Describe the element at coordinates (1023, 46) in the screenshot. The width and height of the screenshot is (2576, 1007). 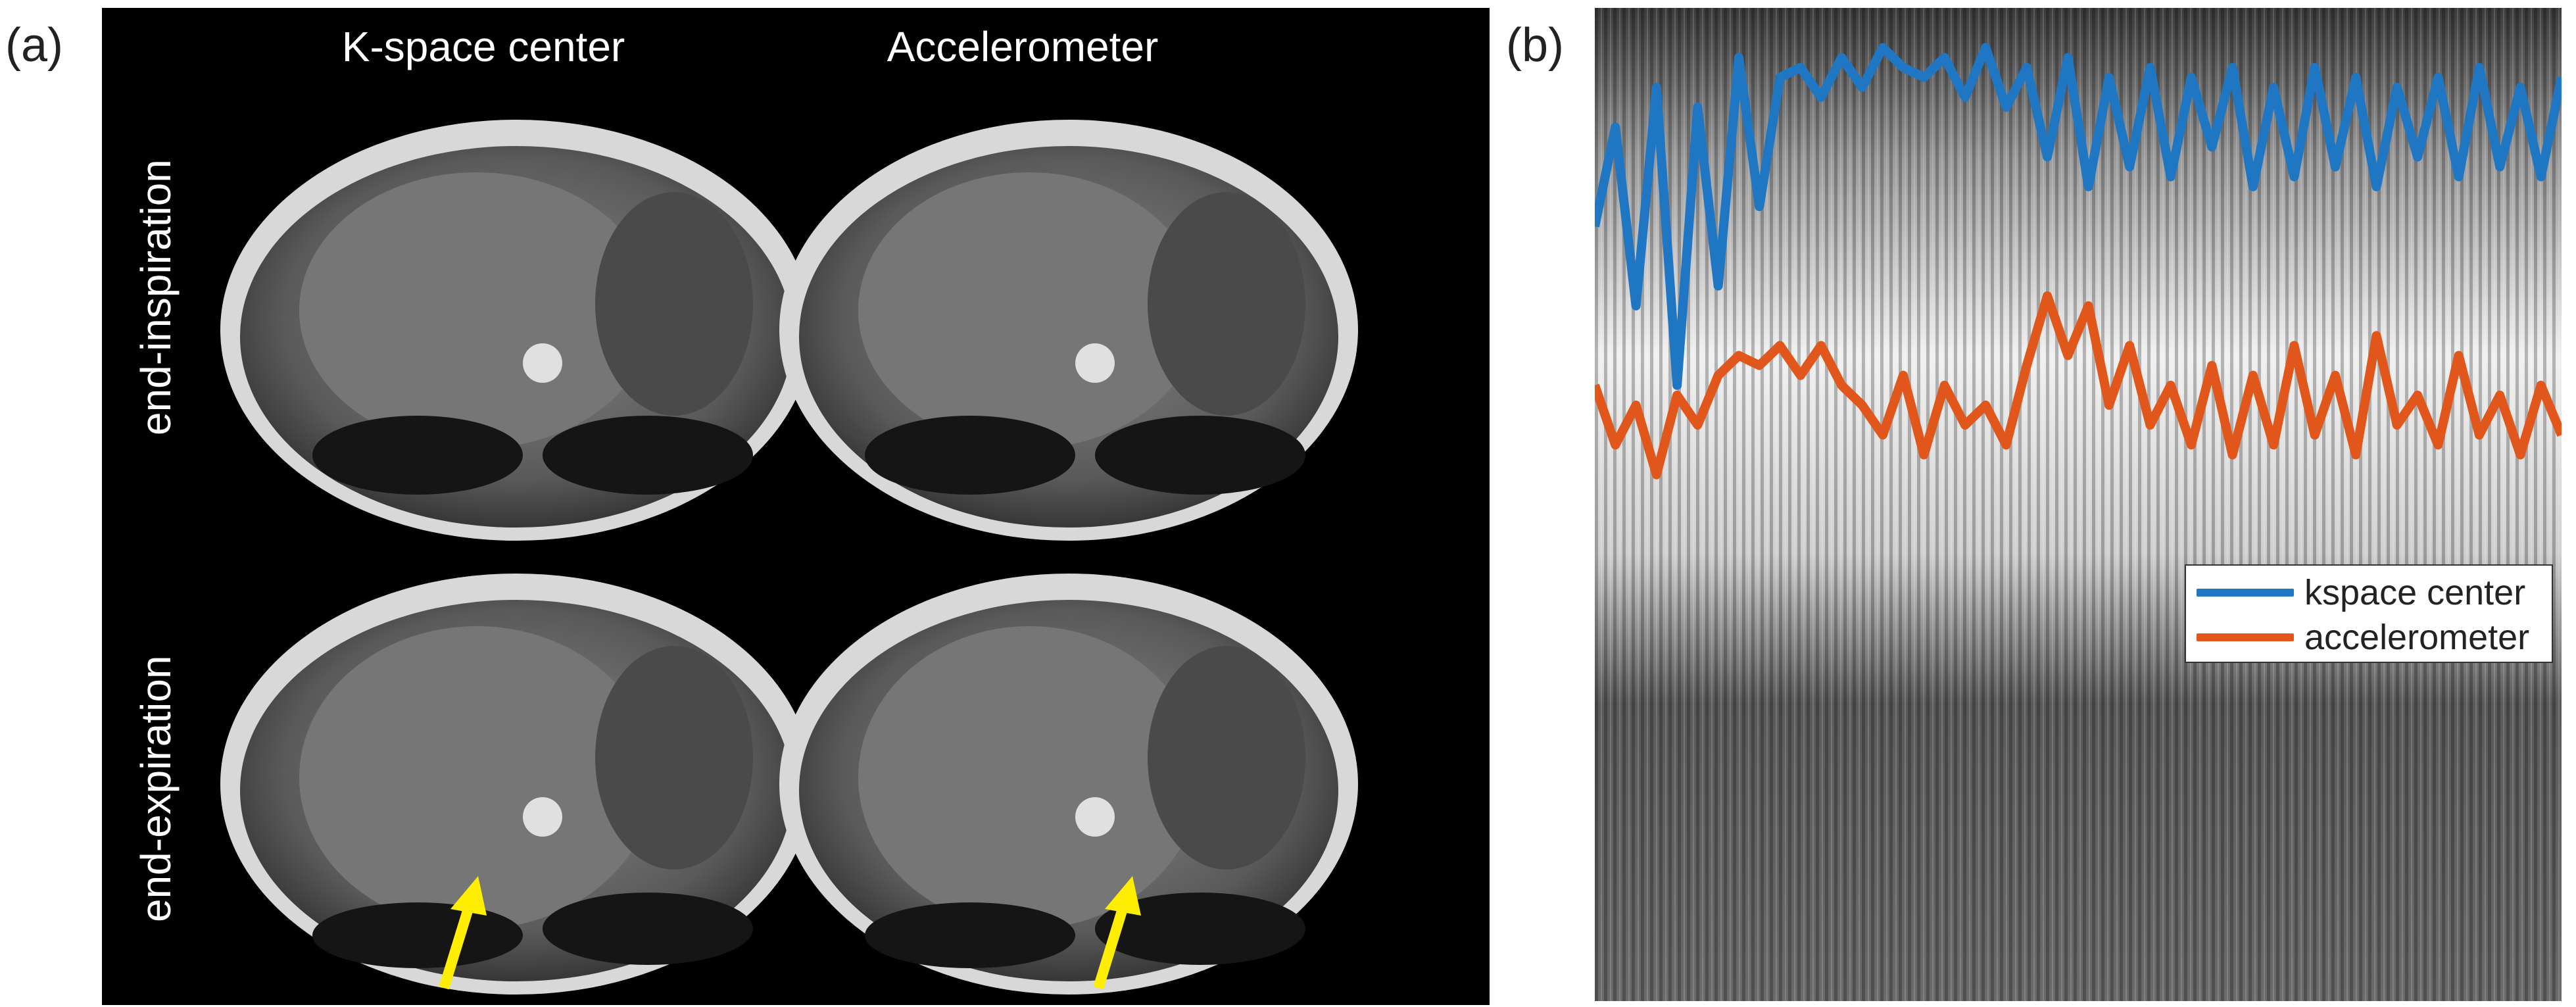
I see `column-header-accelerometer: Accelerometer` at that location.